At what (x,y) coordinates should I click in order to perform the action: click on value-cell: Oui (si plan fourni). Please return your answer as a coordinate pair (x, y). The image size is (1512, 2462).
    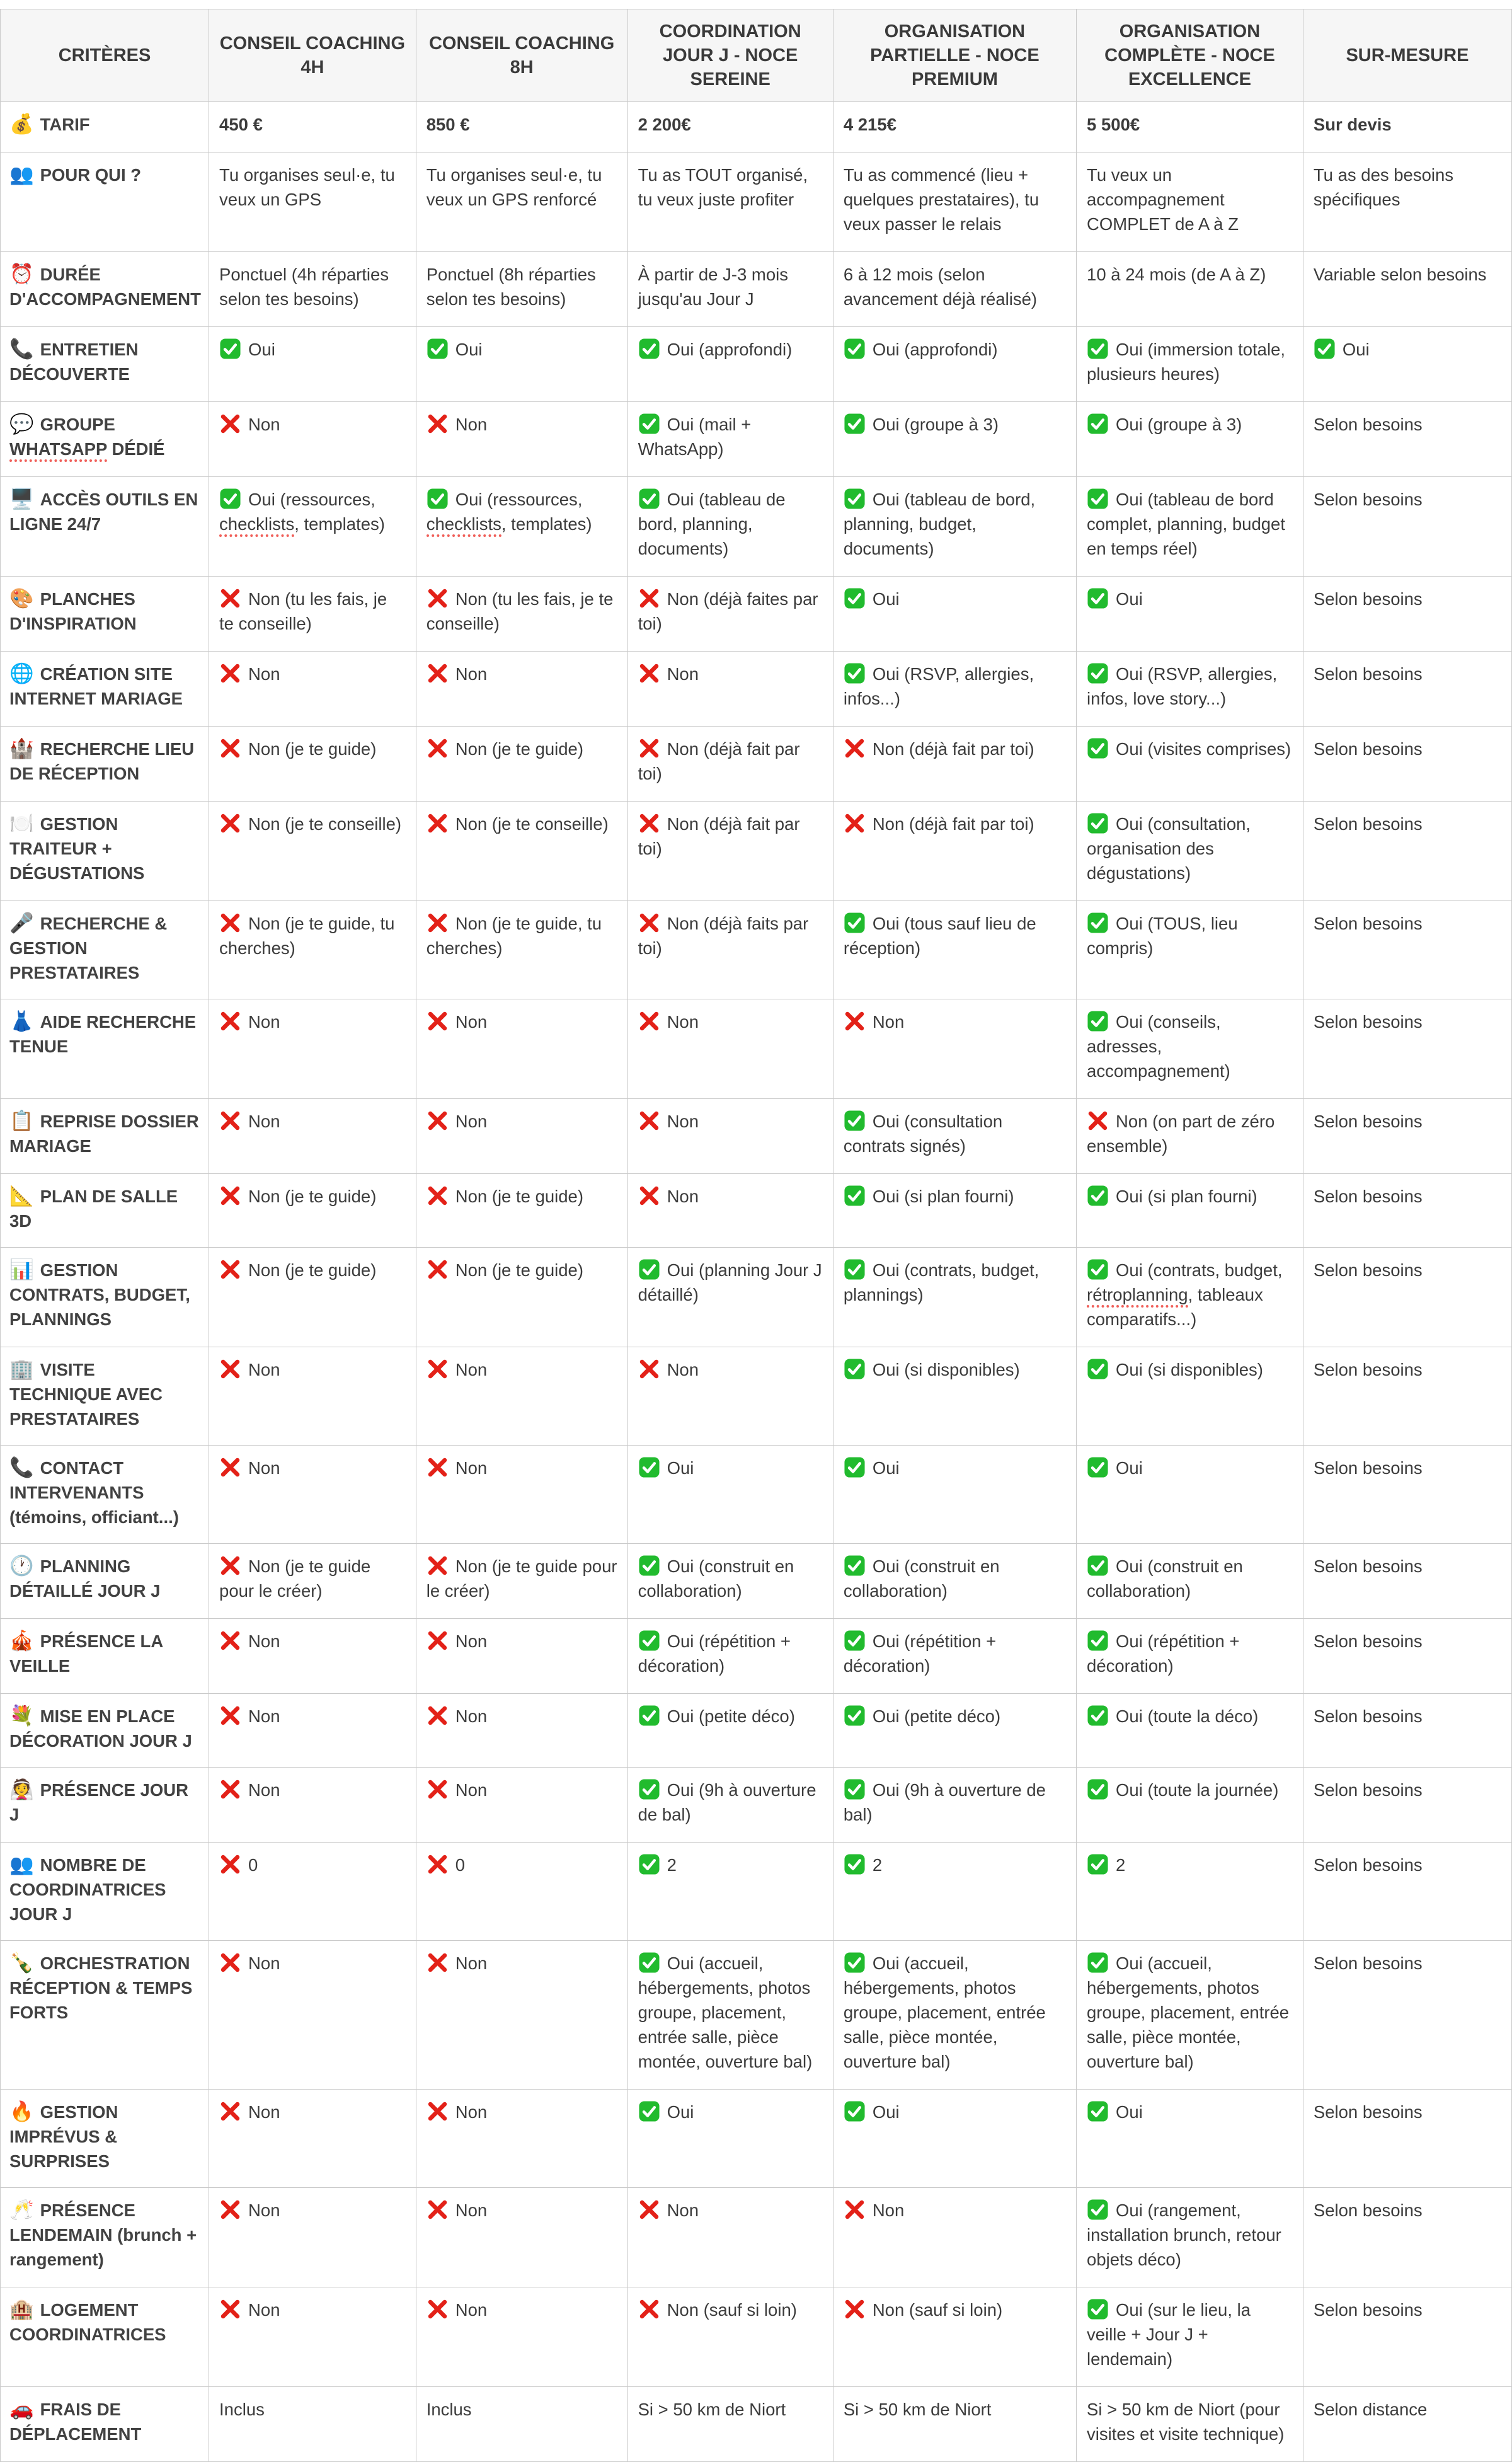
    Looking at the image, I should click on (1189, 1210).